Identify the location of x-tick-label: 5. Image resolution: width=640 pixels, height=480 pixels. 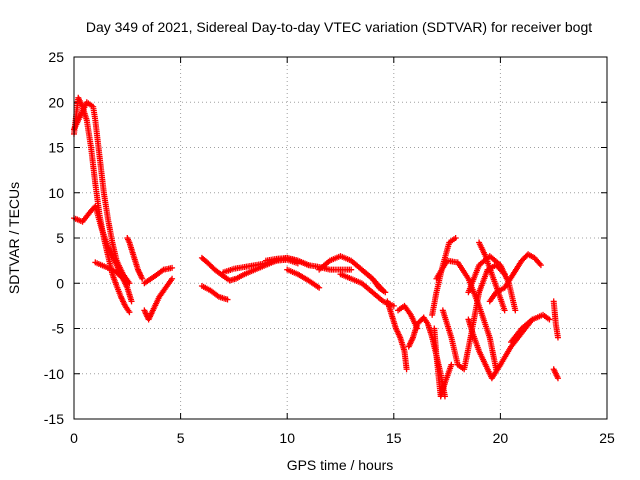
(181, 438).